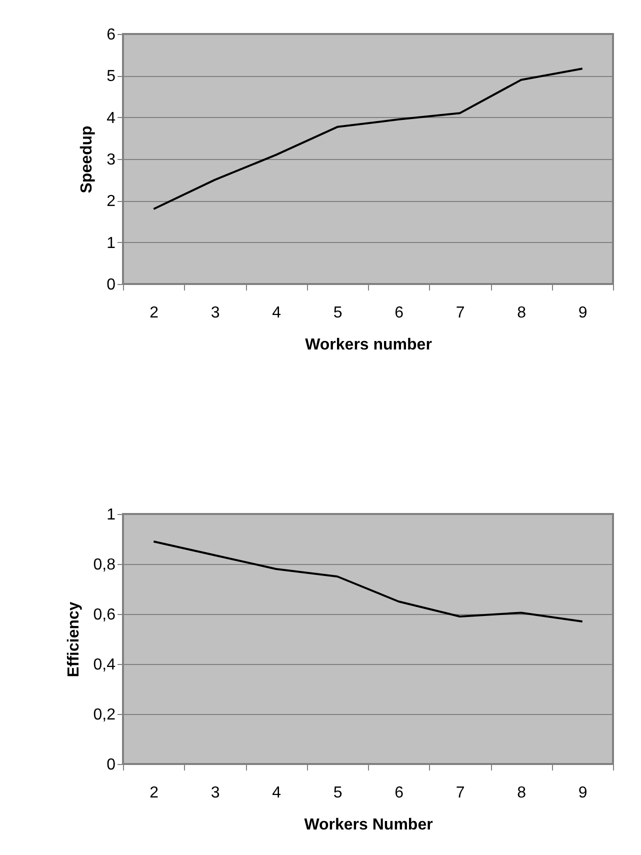 Image resolution: width=641 pixels, height=855 pixels. I want to click on y-axis-title: Efficiency, so click(73, 640).